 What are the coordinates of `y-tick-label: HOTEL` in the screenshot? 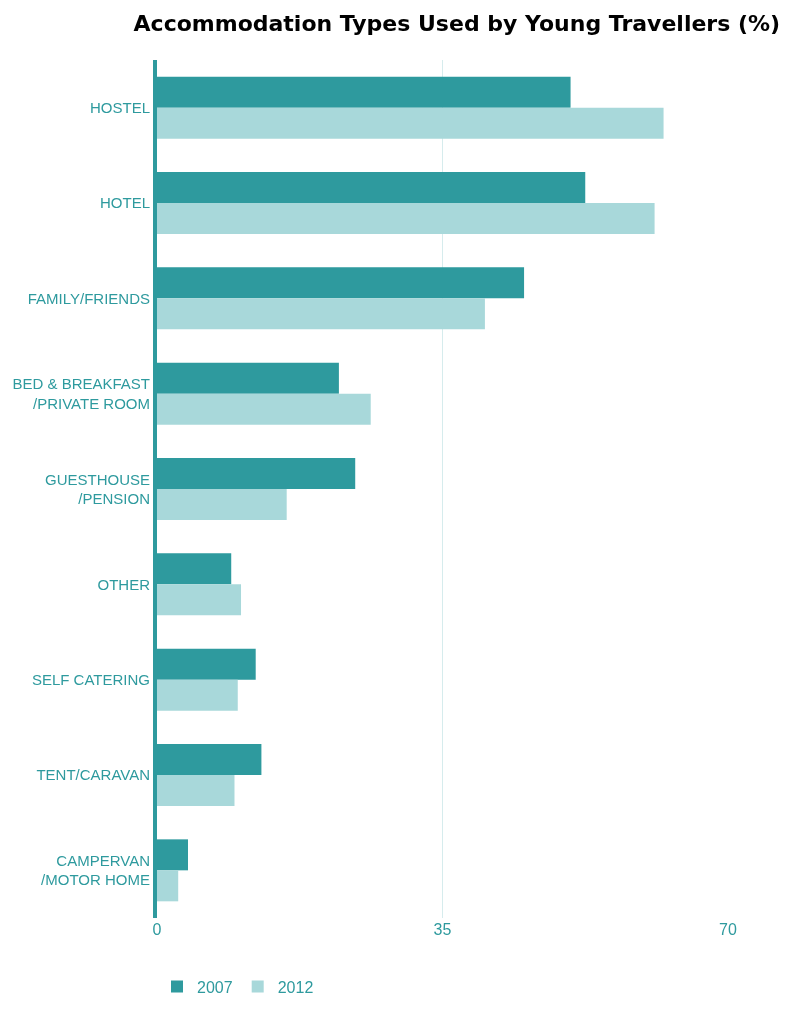 It's located at (124, 203).